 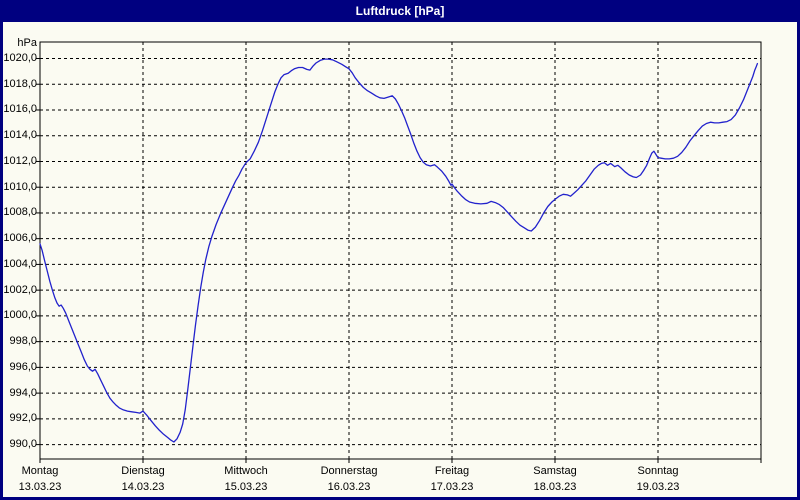 I want to click on x-date-label: 17.03.23, so click(x=452, y=487).